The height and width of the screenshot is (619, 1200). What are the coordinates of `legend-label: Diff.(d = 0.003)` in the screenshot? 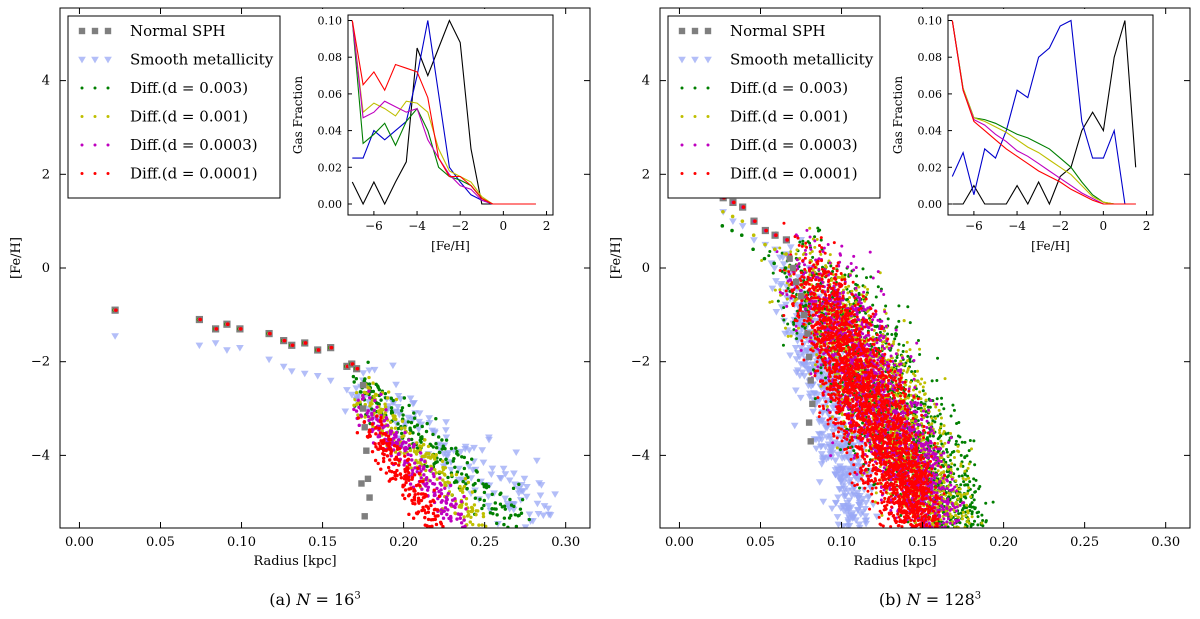 It's located at (189, 88).